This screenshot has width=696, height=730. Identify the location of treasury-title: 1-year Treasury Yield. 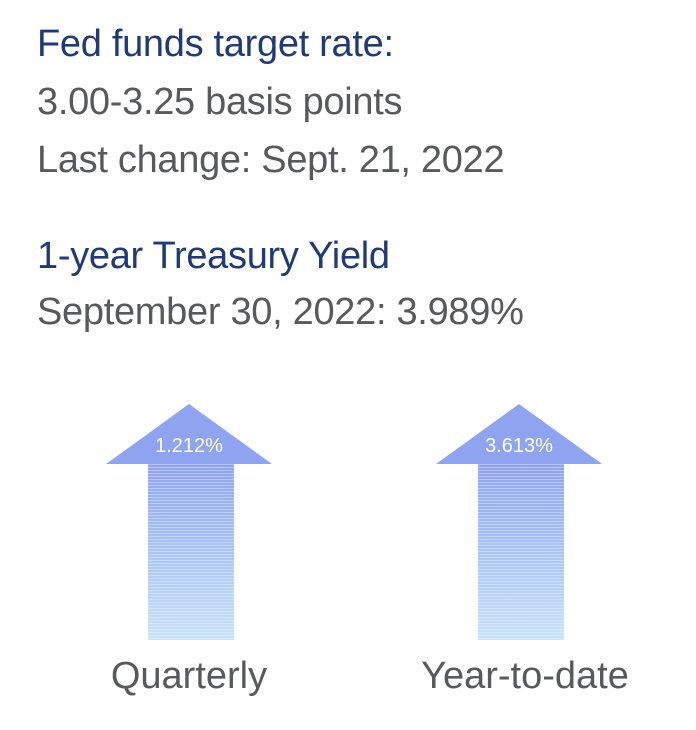
(213, 256).